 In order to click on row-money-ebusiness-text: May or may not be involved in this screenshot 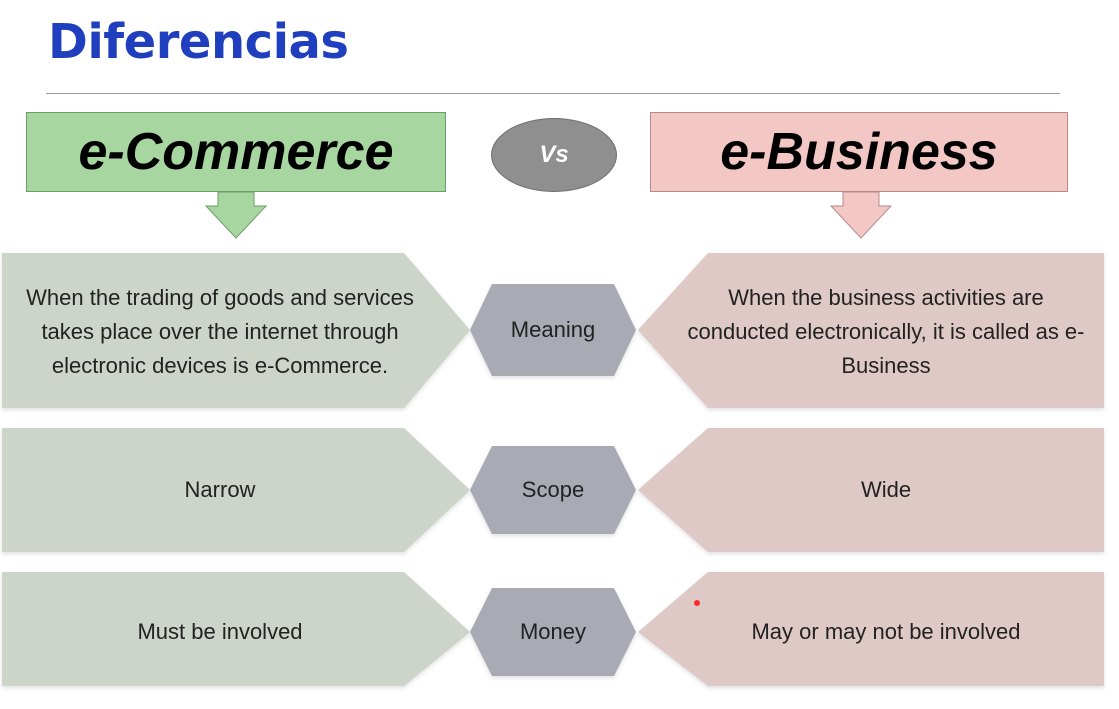, I will do `click(886, 631)`.